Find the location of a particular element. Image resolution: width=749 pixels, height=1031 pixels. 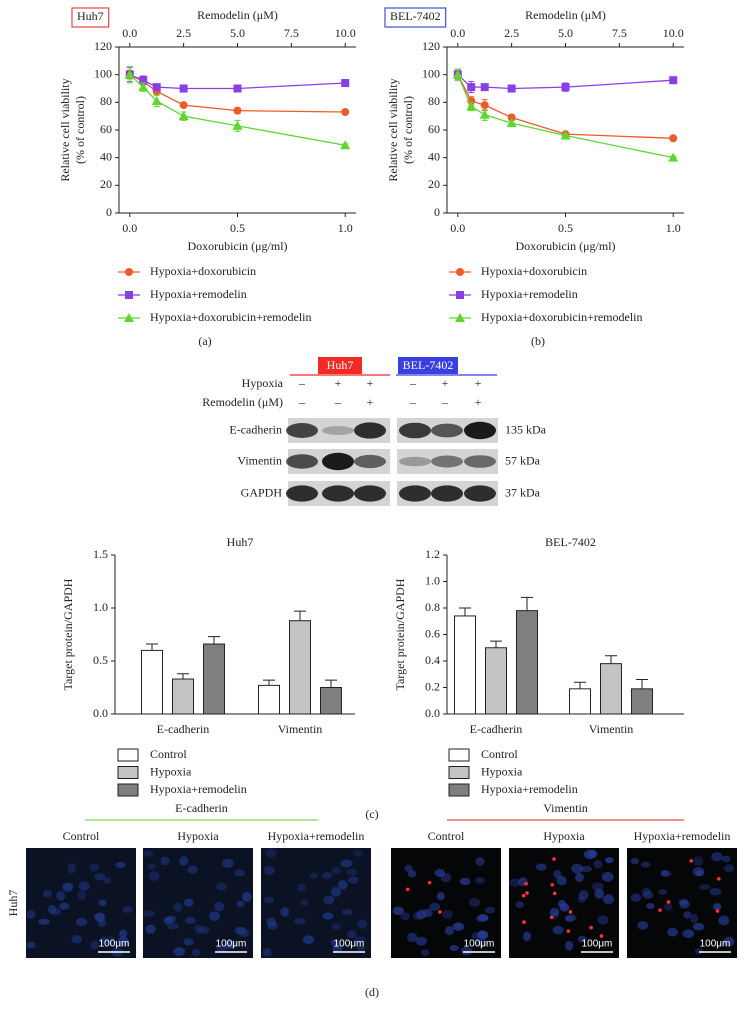

y-tick-label: 60 is located at coordinates (434, 129).